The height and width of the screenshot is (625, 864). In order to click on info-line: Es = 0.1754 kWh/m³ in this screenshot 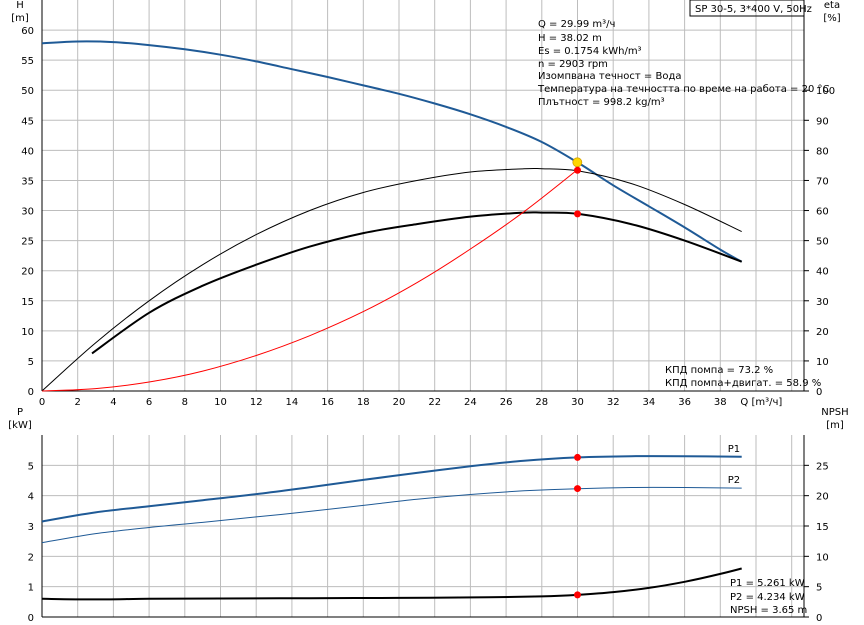, I will do `click(590, 51)`.